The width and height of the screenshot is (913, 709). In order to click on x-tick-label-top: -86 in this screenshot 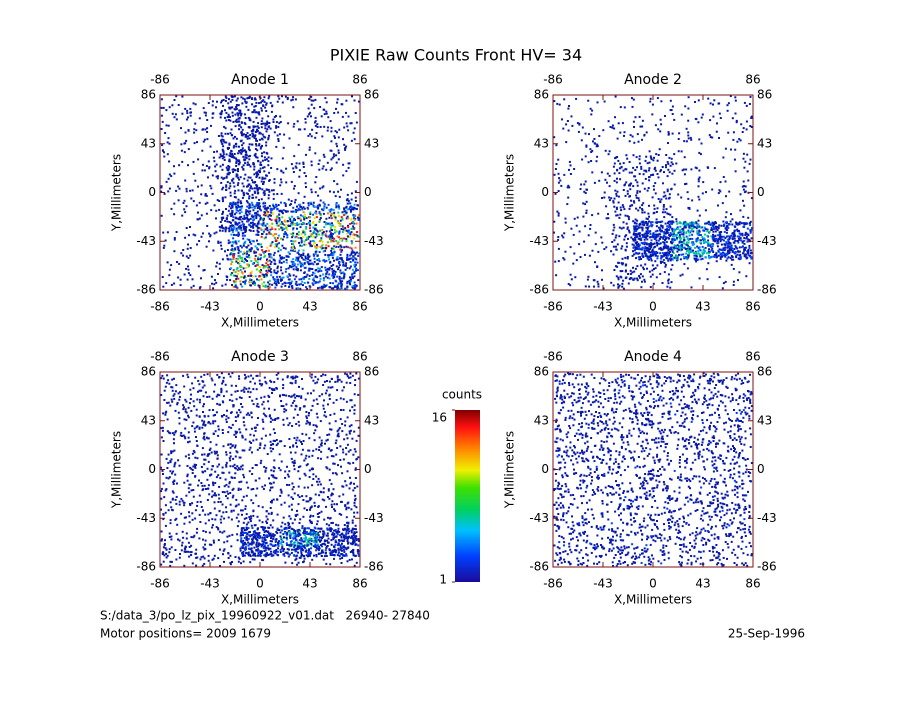, I will do `click(160, 80)`.